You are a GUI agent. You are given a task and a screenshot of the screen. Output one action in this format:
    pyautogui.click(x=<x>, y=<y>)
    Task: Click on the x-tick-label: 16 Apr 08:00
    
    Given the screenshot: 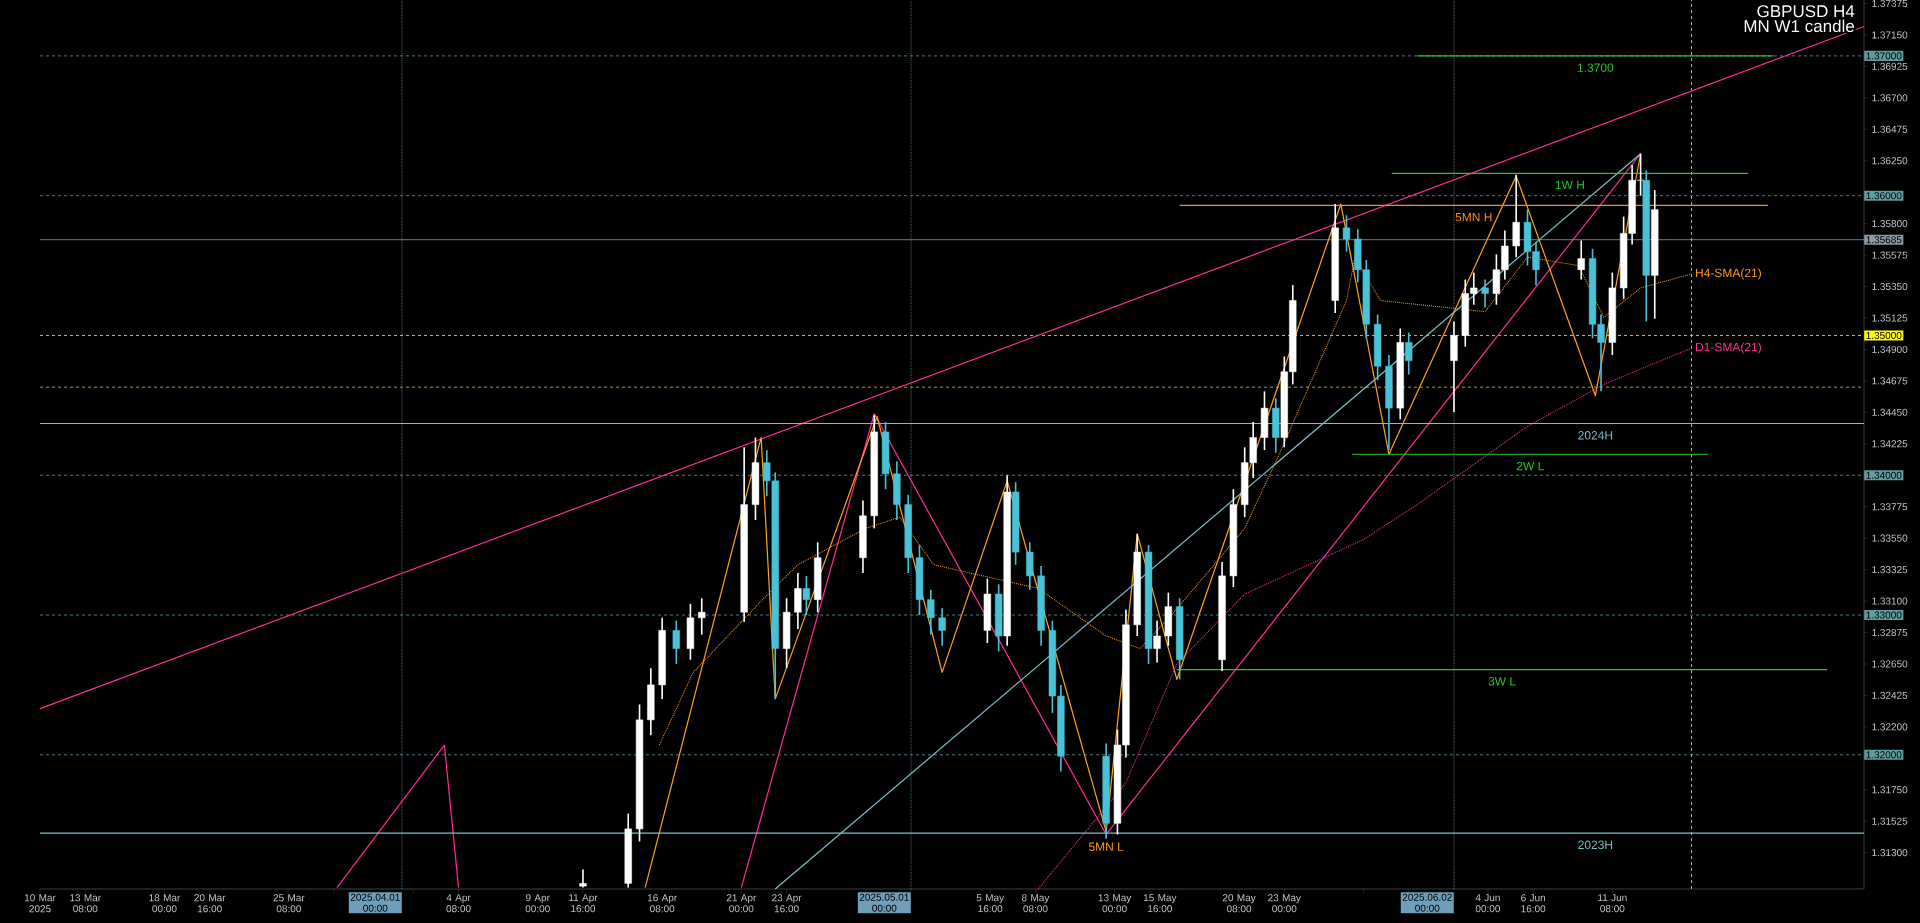 What is the action you would take?
    pyautogui.click(x=662, y=903)
    